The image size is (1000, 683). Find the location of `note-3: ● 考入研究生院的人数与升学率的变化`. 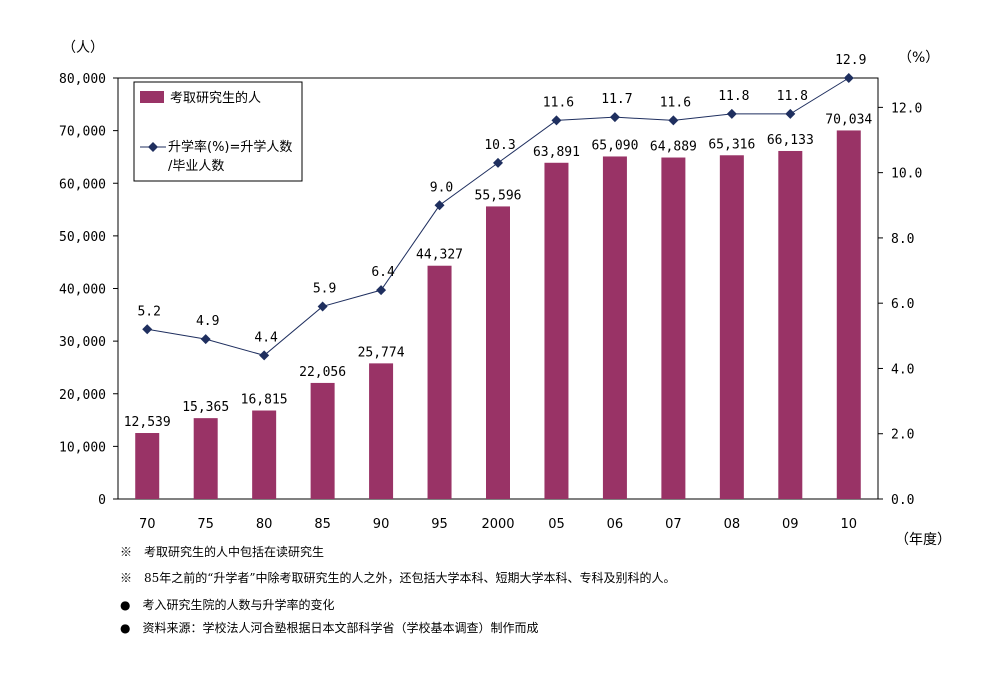

note-3: ● 考入研究生院的人数与升学率的变化 is located at coordinates (227, 605).